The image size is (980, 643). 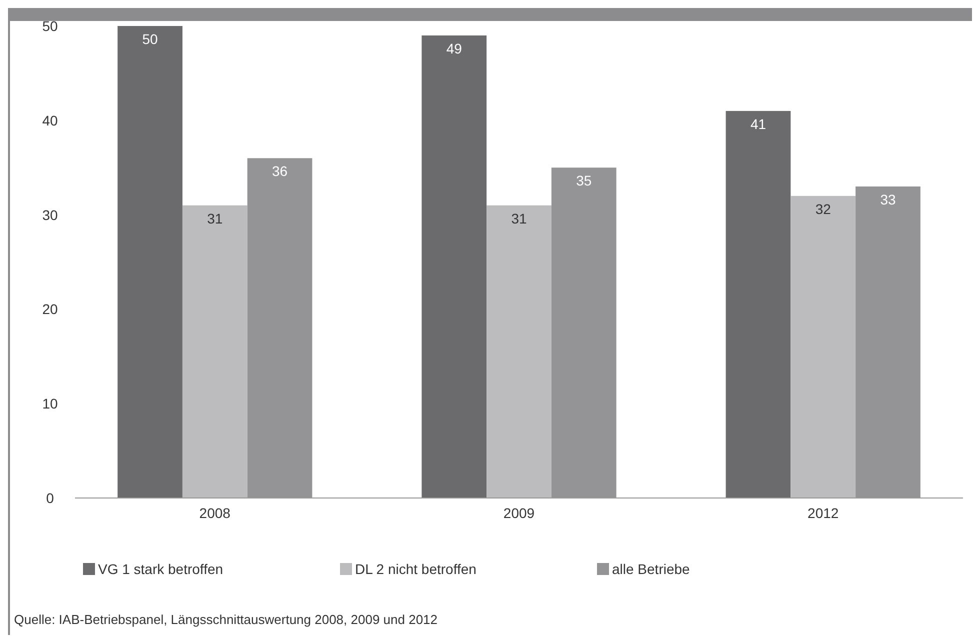 What do you see at coordinates (758, 124) in the screenshot?
I see `data-label: 41` at bounding box center [758, 124].